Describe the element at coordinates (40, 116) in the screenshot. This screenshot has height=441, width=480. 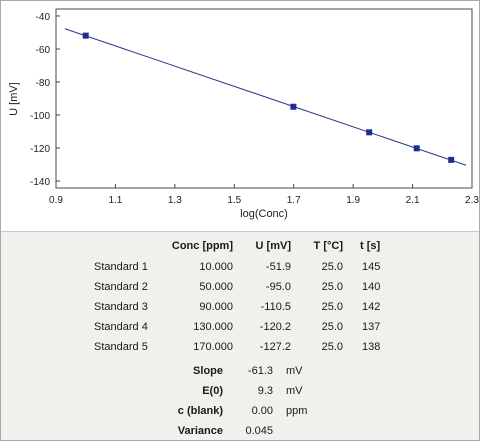
I see `y-tick-label: -100` at that location.